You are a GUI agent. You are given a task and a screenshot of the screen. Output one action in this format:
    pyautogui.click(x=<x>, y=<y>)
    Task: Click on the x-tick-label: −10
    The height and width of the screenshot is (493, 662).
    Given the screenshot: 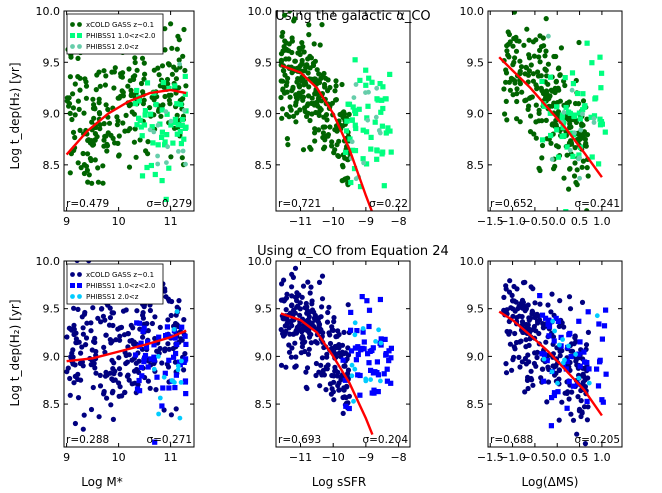 What is the action you would take?
    pyautogui.click(x=333, y=457)
    